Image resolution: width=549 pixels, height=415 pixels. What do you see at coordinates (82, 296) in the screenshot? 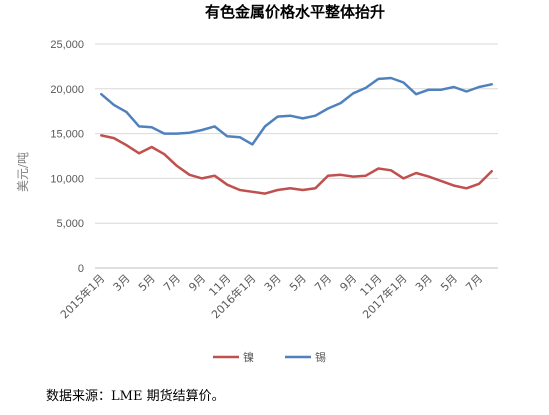
I see `x-tick-label: 2015年1月` at bounding box center [82, 296].